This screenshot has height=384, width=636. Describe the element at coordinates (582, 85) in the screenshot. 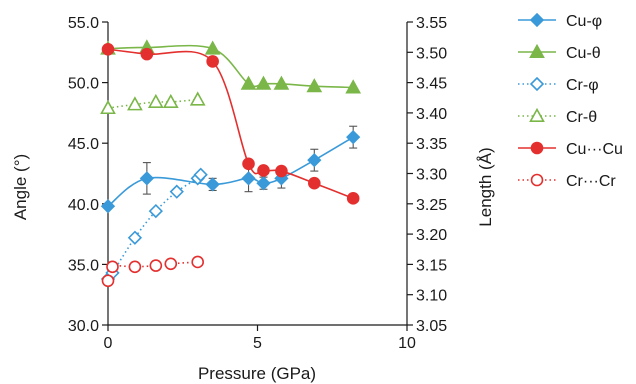

I see `legend-label: Cr-φ` at that location.